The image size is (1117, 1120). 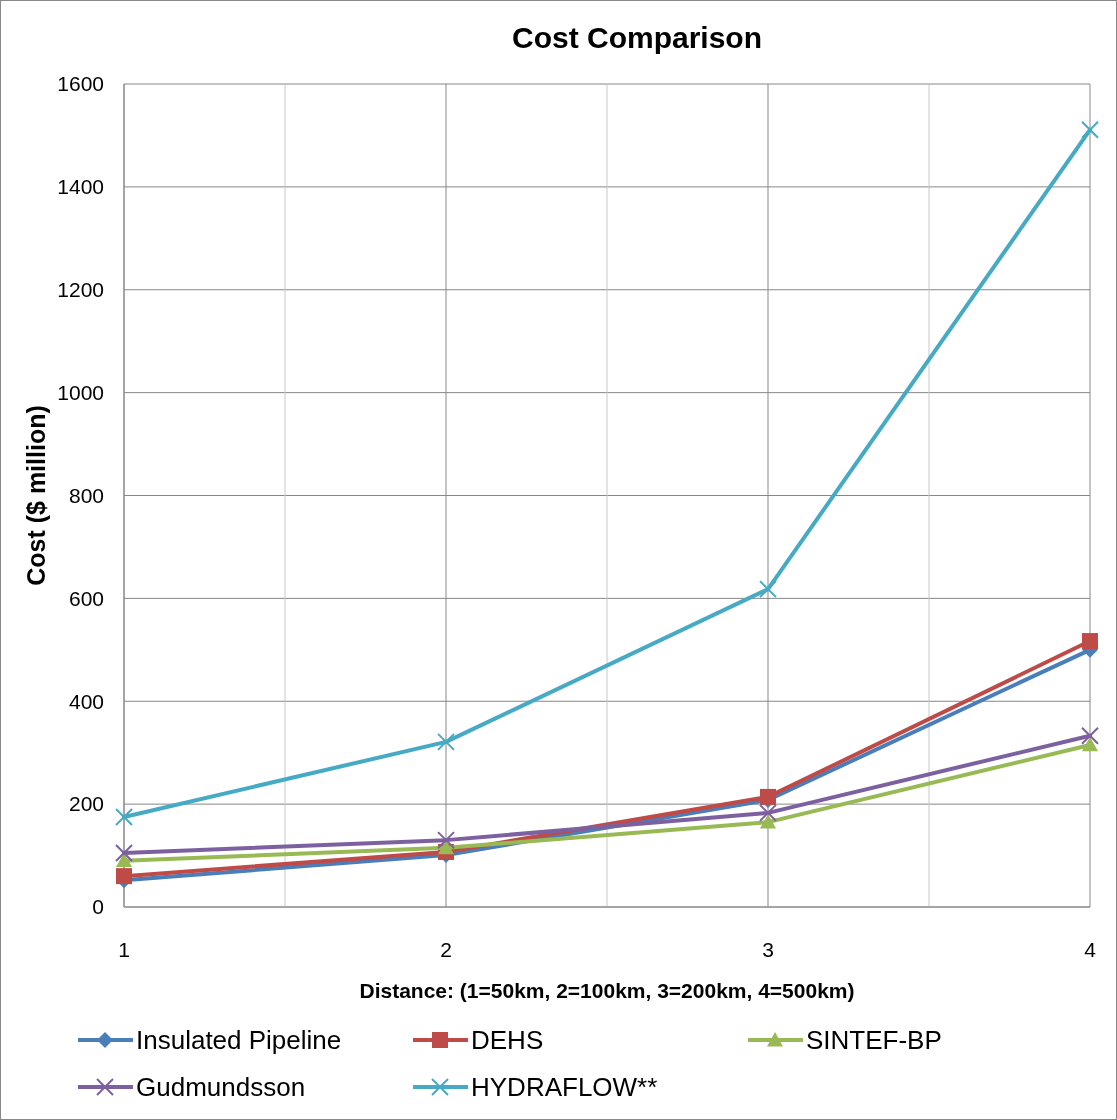 I want to click on x-axis-title: Distance: (1=50km, 2=100km, 3=200km, 4=500km), so click(x=607, y=990).